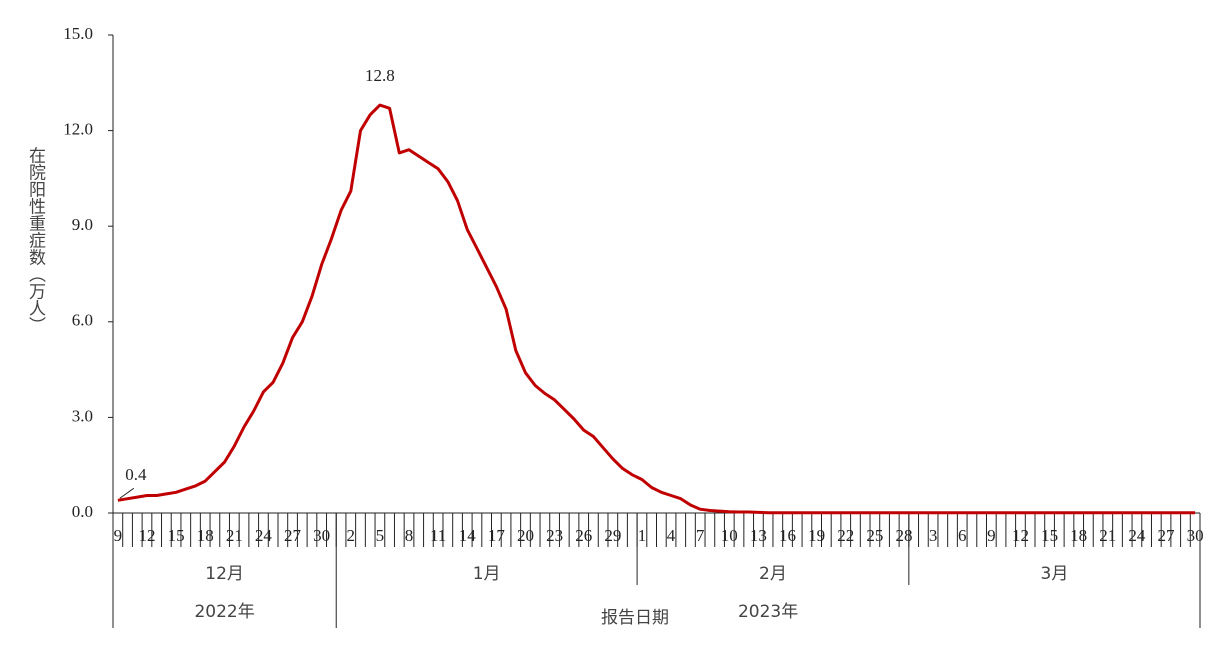 The image size is (1219, 649). Describe the element at coordinates (729, 535) in the screenshot. I see `x-tick-label: 10` at that location.